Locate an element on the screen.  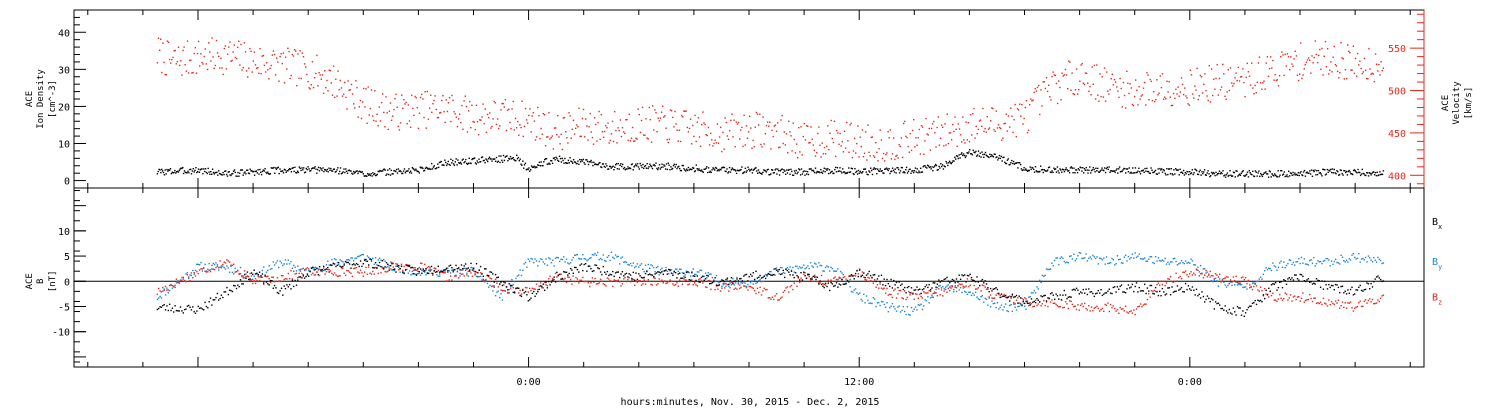
b-tick-label: -10 is located at coordinates (61, 333).